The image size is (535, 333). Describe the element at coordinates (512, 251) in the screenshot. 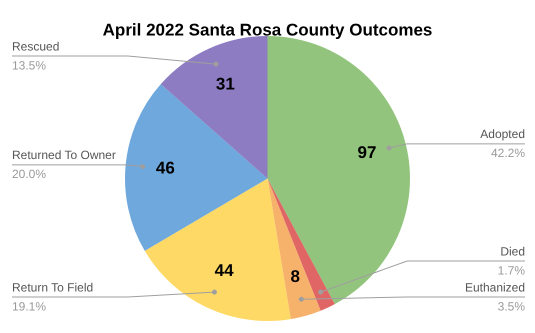

I see `slice-label: Died` at that location.